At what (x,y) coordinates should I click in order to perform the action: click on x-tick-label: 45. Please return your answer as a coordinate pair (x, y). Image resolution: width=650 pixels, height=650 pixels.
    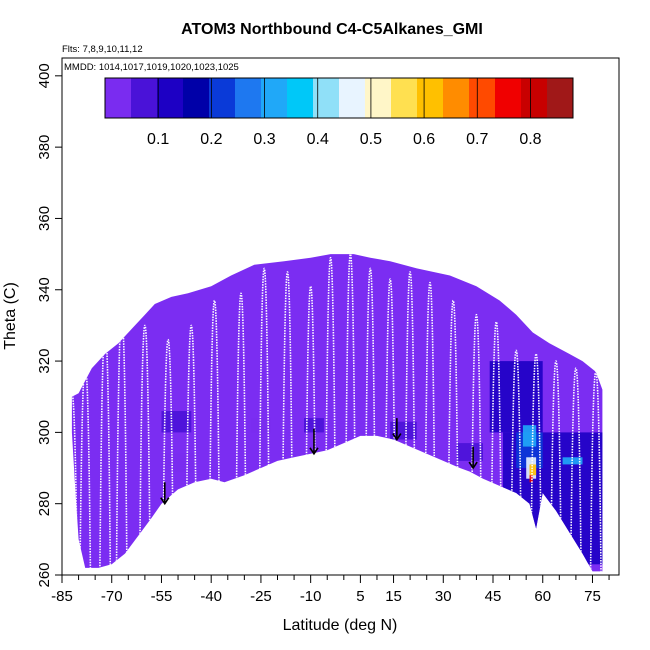
    Looking at the image, I should click on (493, 596).